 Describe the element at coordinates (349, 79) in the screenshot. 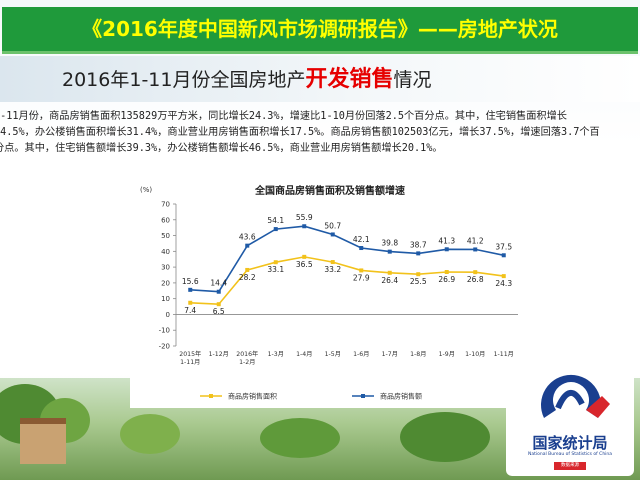

I see `subtitle-highlight: 开发销售` at that location.